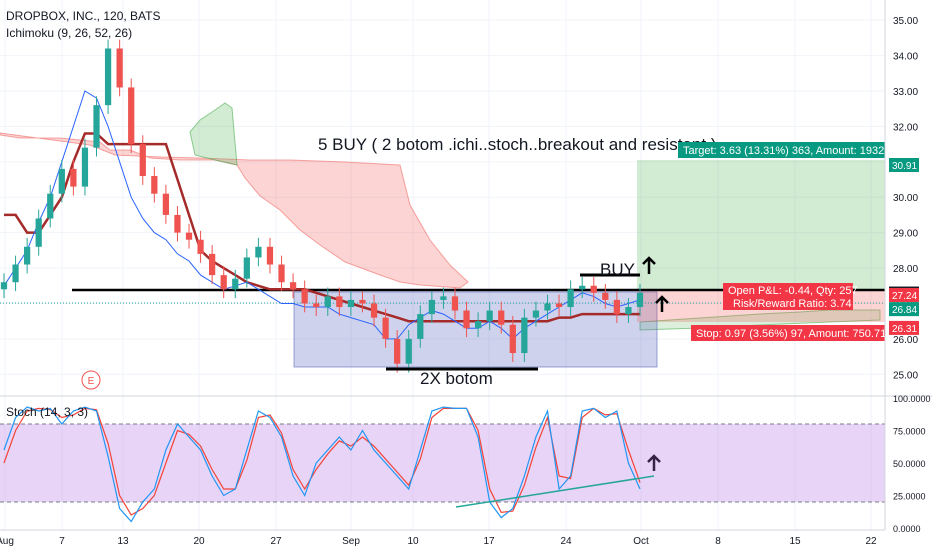 The height and width of the screenshot is (550, 932). I want to click on price-badge-label: 26.84, so click(904, 310).